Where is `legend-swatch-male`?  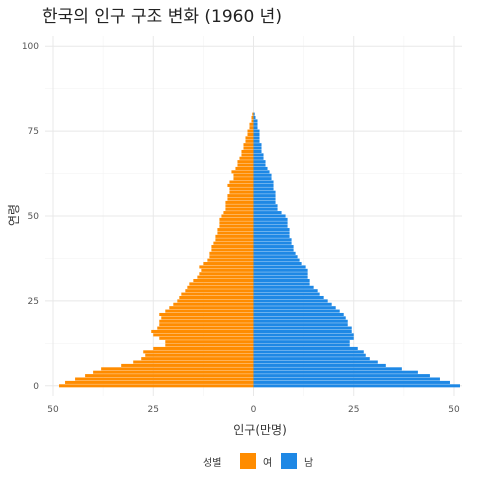
legend-swatch-male is located at coordinates (289, 461).